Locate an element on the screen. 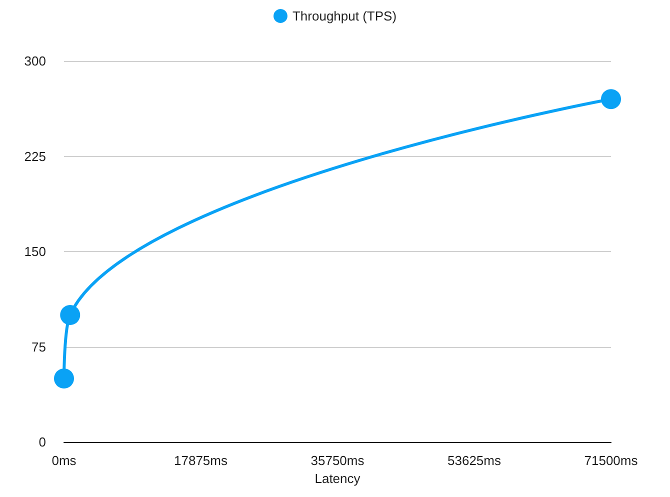 This screenshot has width=670, height=497. y-tick-label: 0 is located at coordinates (42, 442).